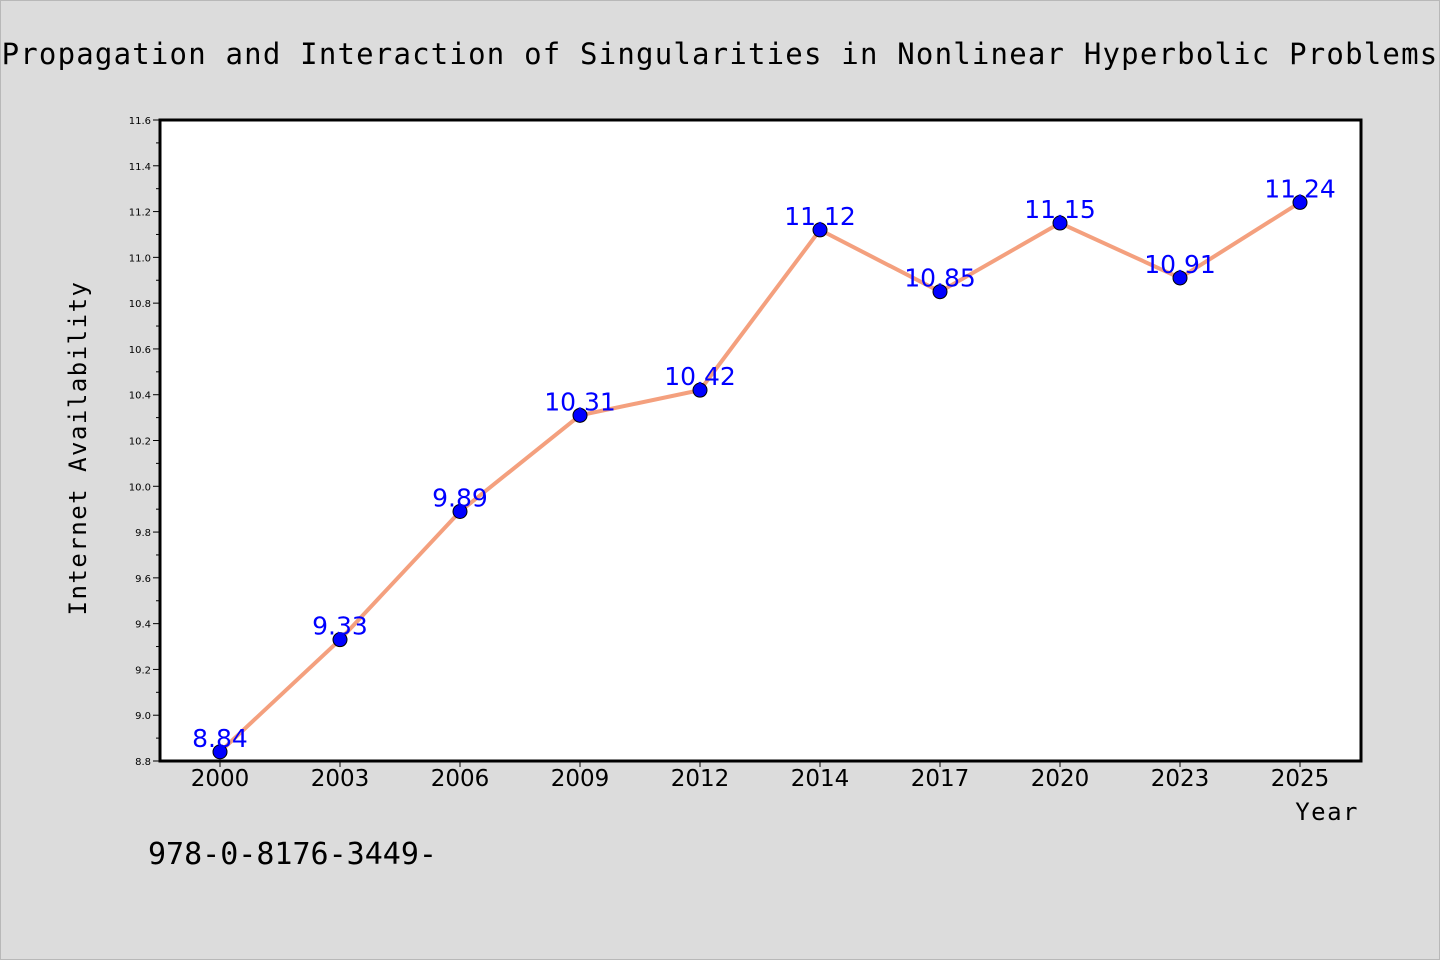 The height and width of the screenshot is (960, 1440). Describe the element at coordinates (460, 497) in the screenshot. I see `data-label: 9.89` at that location.